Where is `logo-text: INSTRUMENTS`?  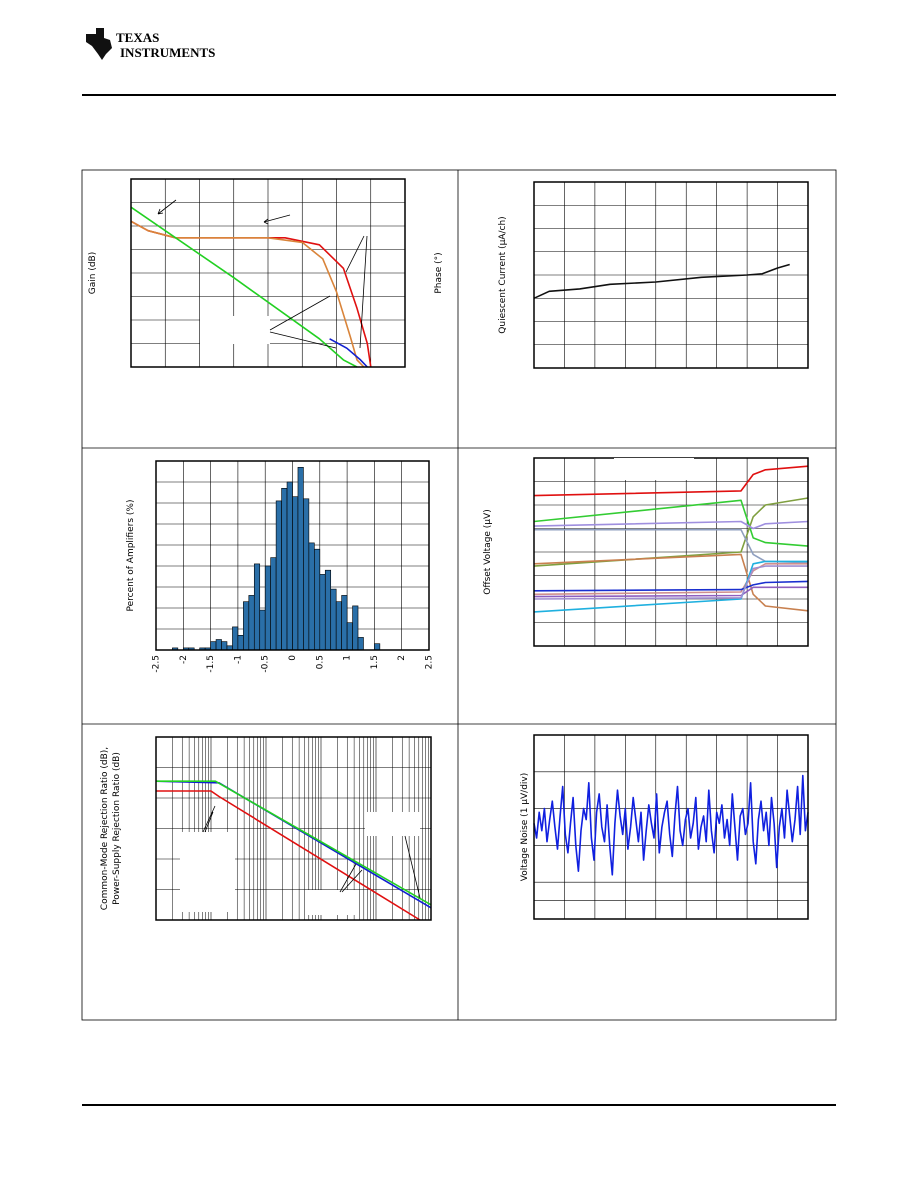 logo-text: INSTRUMENTS is located at coordinates (167, 52).